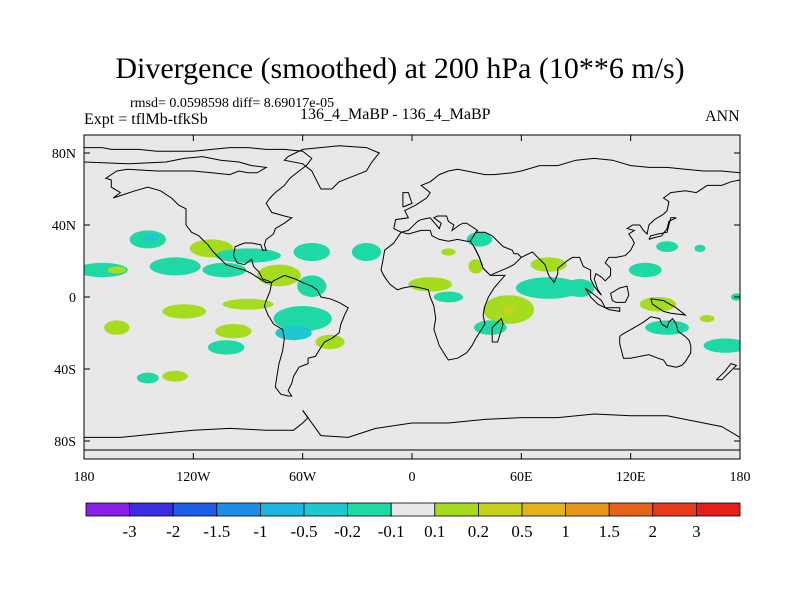 Image resolution: width=800 pixels, height=600 pixels. What do you see at coordinates (740, 477) in the screenshot?
I see `x-tick-label-6: 180` at bounding box center [740, 477].